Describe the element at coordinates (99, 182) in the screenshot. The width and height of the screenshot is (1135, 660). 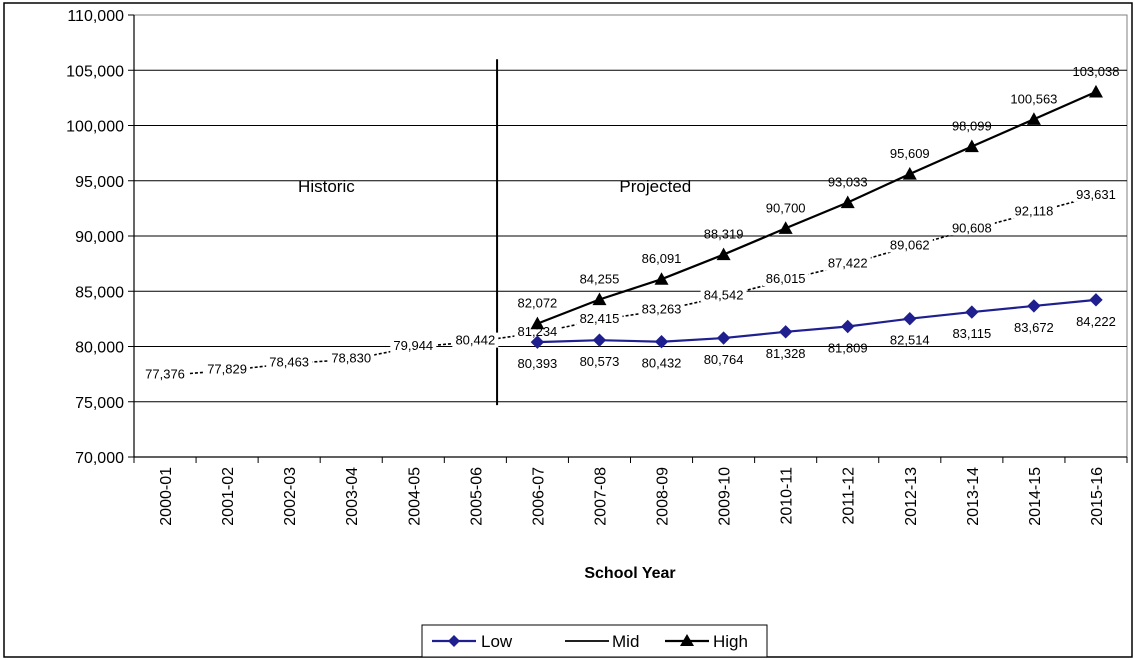
I see `y-tick-label: 95,000` at that location.